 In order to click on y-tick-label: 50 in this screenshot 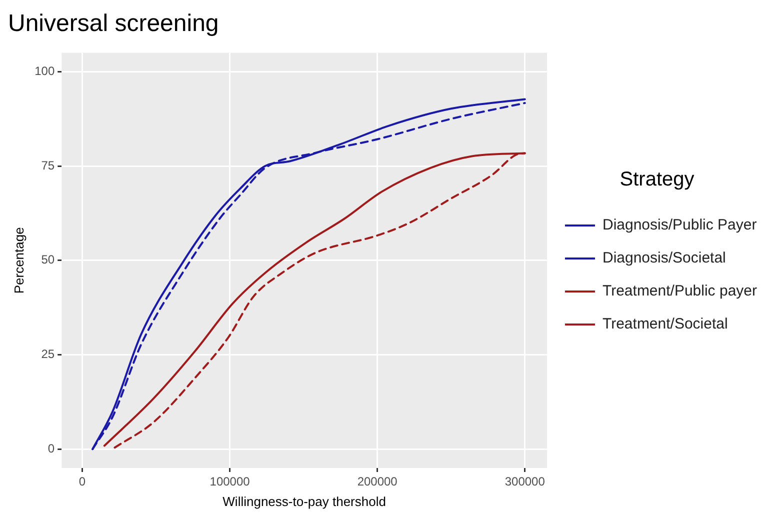, I will do `click(48, 259)`.